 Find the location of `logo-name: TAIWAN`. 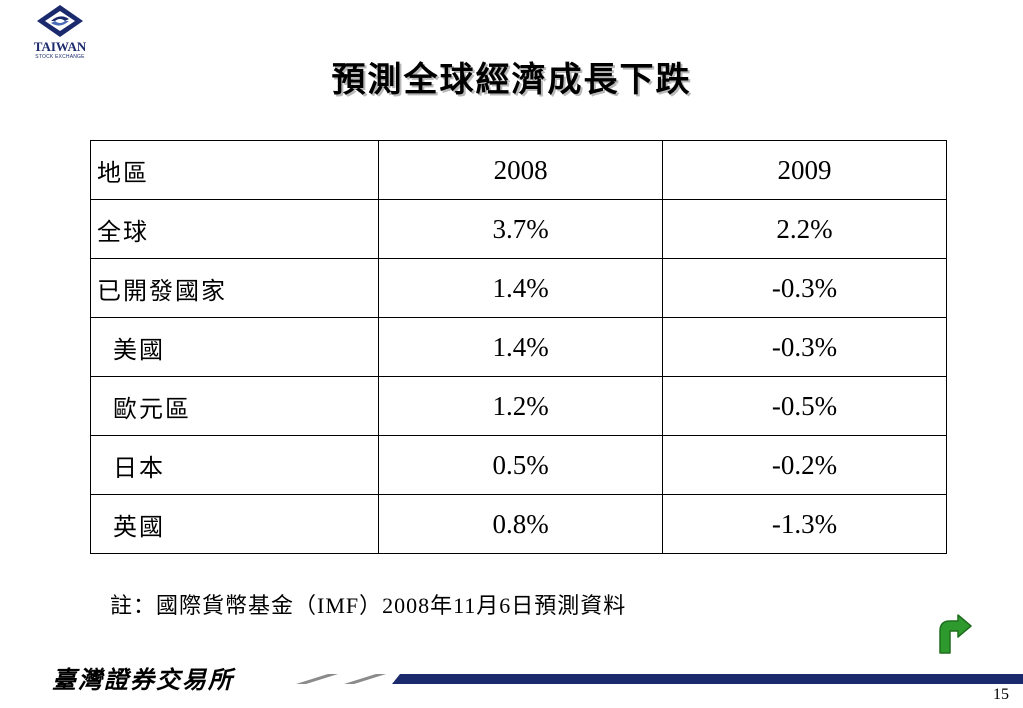

logo-name: TAIWAN is located at coordinates (60, 46).